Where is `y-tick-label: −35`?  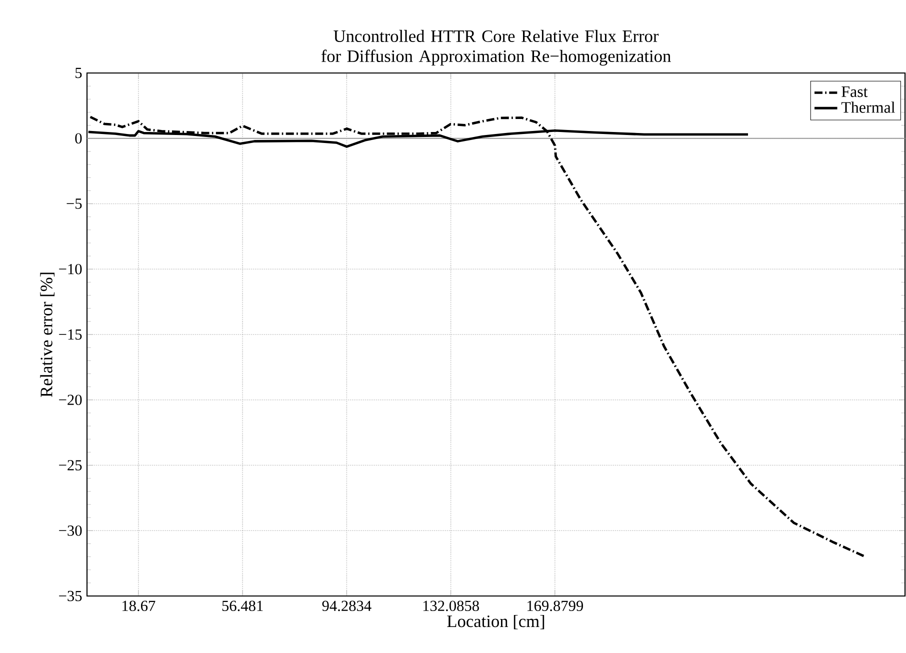 y-tick-label: −35 is located at coordinates (70, 596).